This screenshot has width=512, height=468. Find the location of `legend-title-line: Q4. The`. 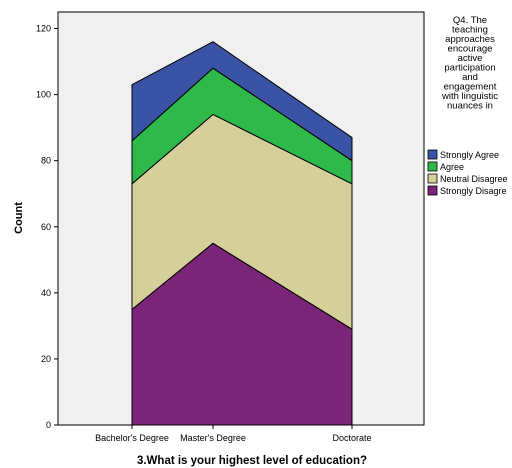

legend-title-line: Q4. The is located at coordinates (470, 20).